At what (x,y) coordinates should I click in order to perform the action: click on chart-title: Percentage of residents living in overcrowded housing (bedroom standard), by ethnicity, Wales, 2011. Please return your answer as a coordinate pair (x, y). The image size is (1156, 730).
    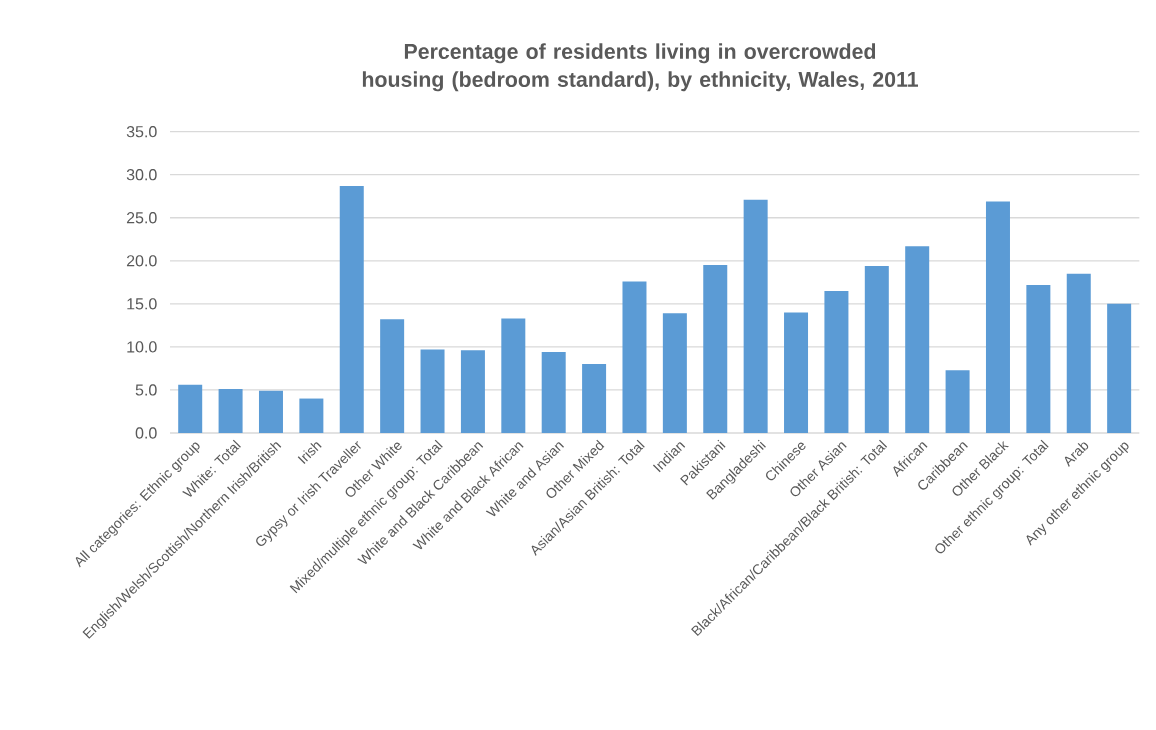
    Looking at the image, I should click on (640, 67).